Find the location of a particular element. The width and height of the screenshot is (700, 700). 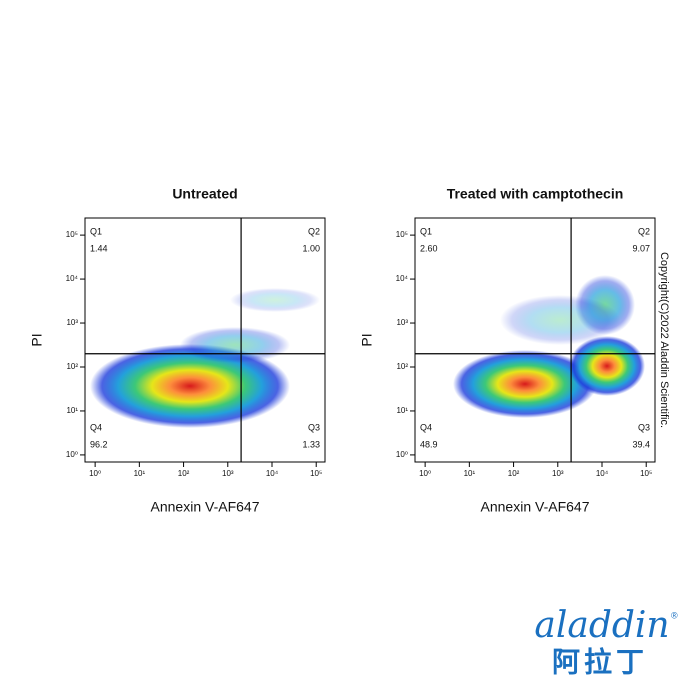

logo-text: aladdin is located at coordinates (601, 625).